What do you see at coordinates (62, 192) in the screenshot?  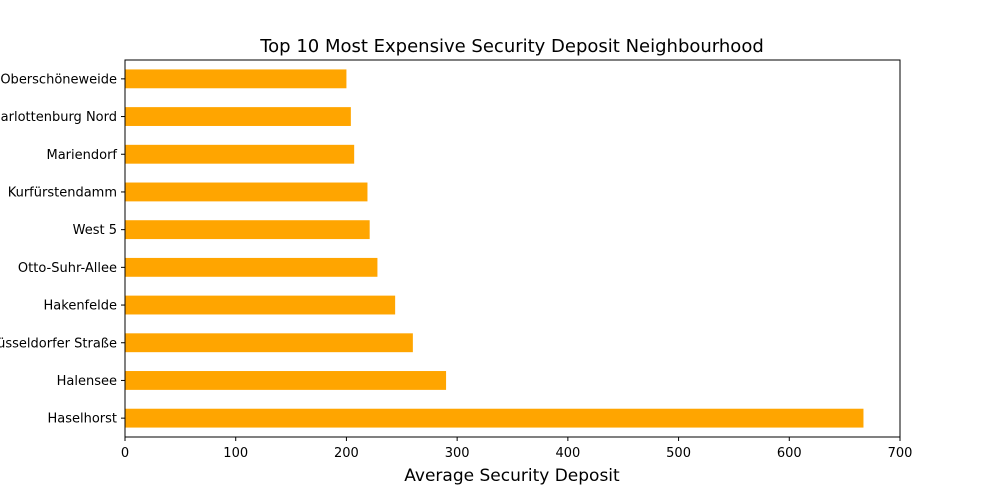 I see `y-tick-label: Kurfürstendamm` at bounding box center [62, 192].